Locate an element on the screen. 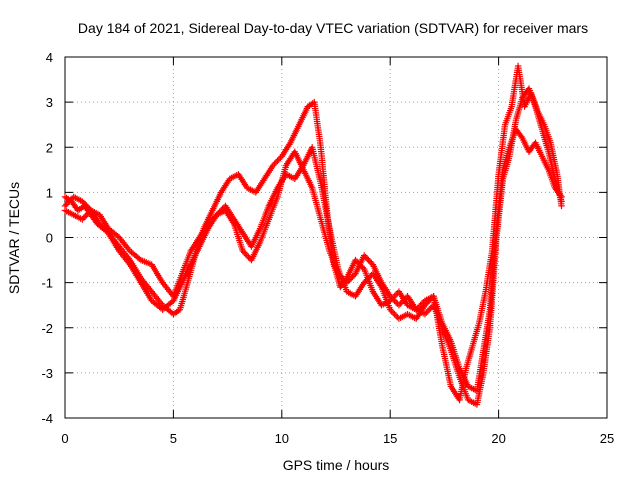  y-tick-label: -1 is located at coordinates (47, 283).